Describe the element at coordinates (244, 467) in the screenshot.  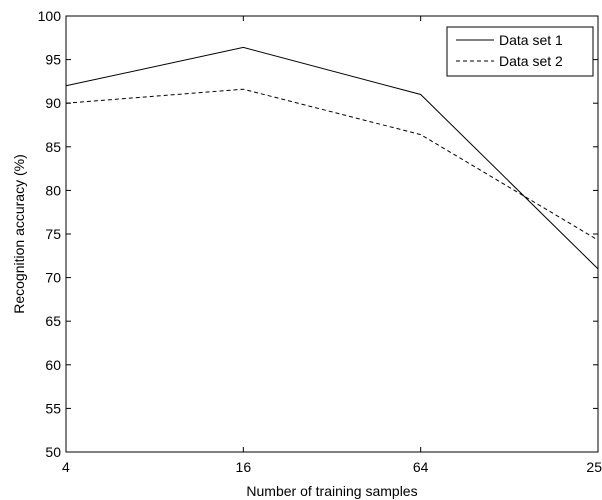
I see `x-tick-label: 16` at that location.